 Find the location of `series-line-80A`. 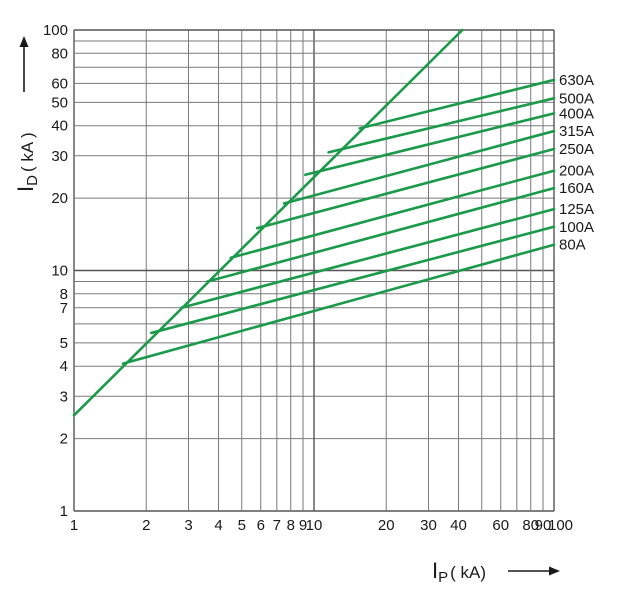

series-line-80A is located at coordinates (338, 304).